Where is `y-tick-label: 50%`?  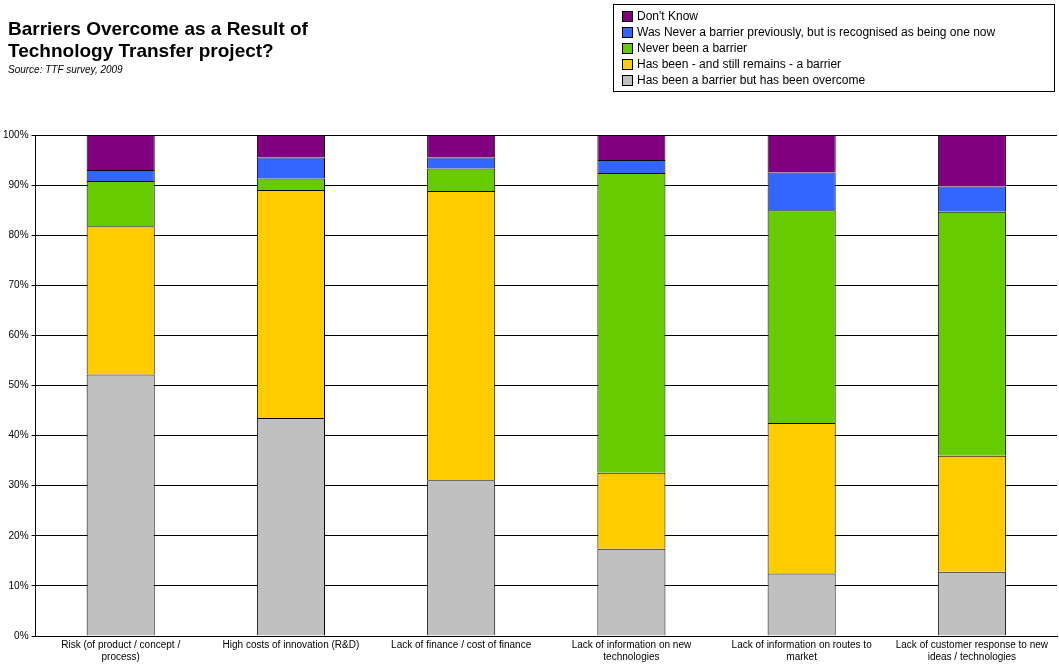 y-tick-label: 50% is located at coordinates (18, 385).